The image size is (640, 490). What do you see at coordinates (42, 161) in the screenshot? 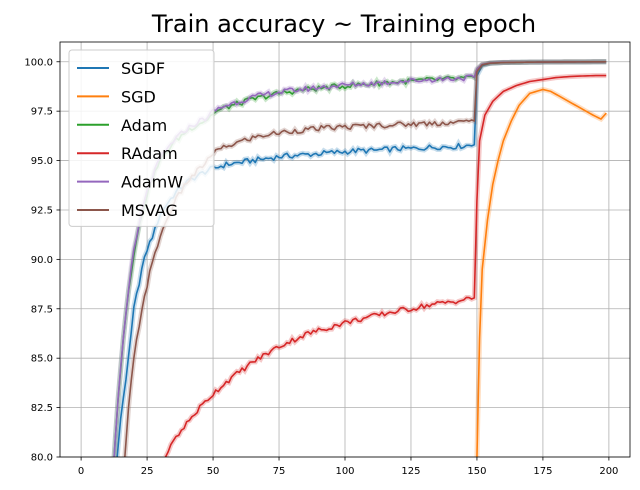
I see `y-tick-label: 95.0` at bounding box center [42, 161].